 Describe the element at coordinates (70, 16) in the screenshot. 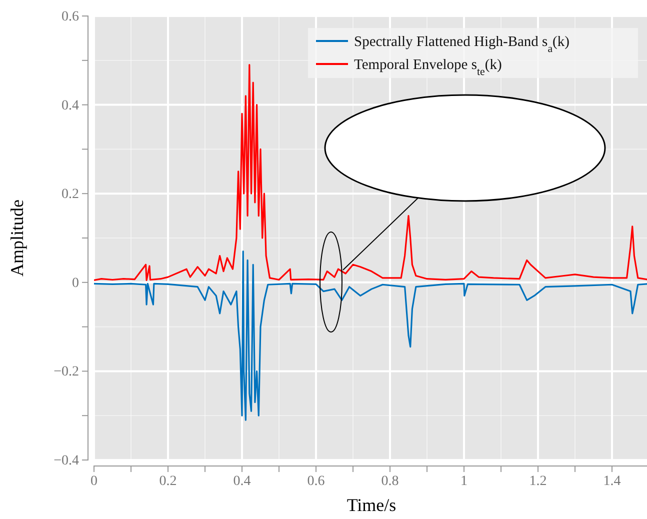

I see `y-tick-label: 0.6` at that location.